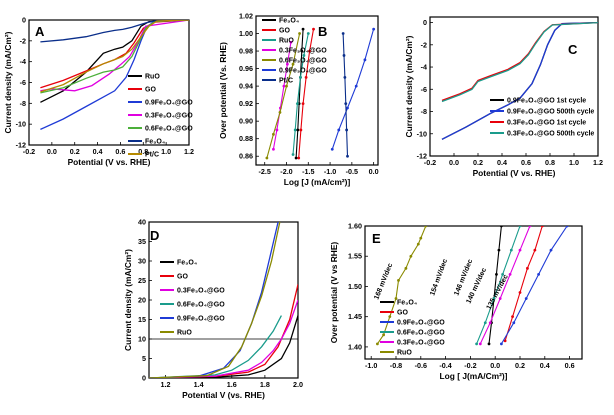  What do you see at coordinates (303, 61) in the screenshot?
I see `legend-entry: 0.6Fe₃O₄@GO` at bounding box center [303, 61].